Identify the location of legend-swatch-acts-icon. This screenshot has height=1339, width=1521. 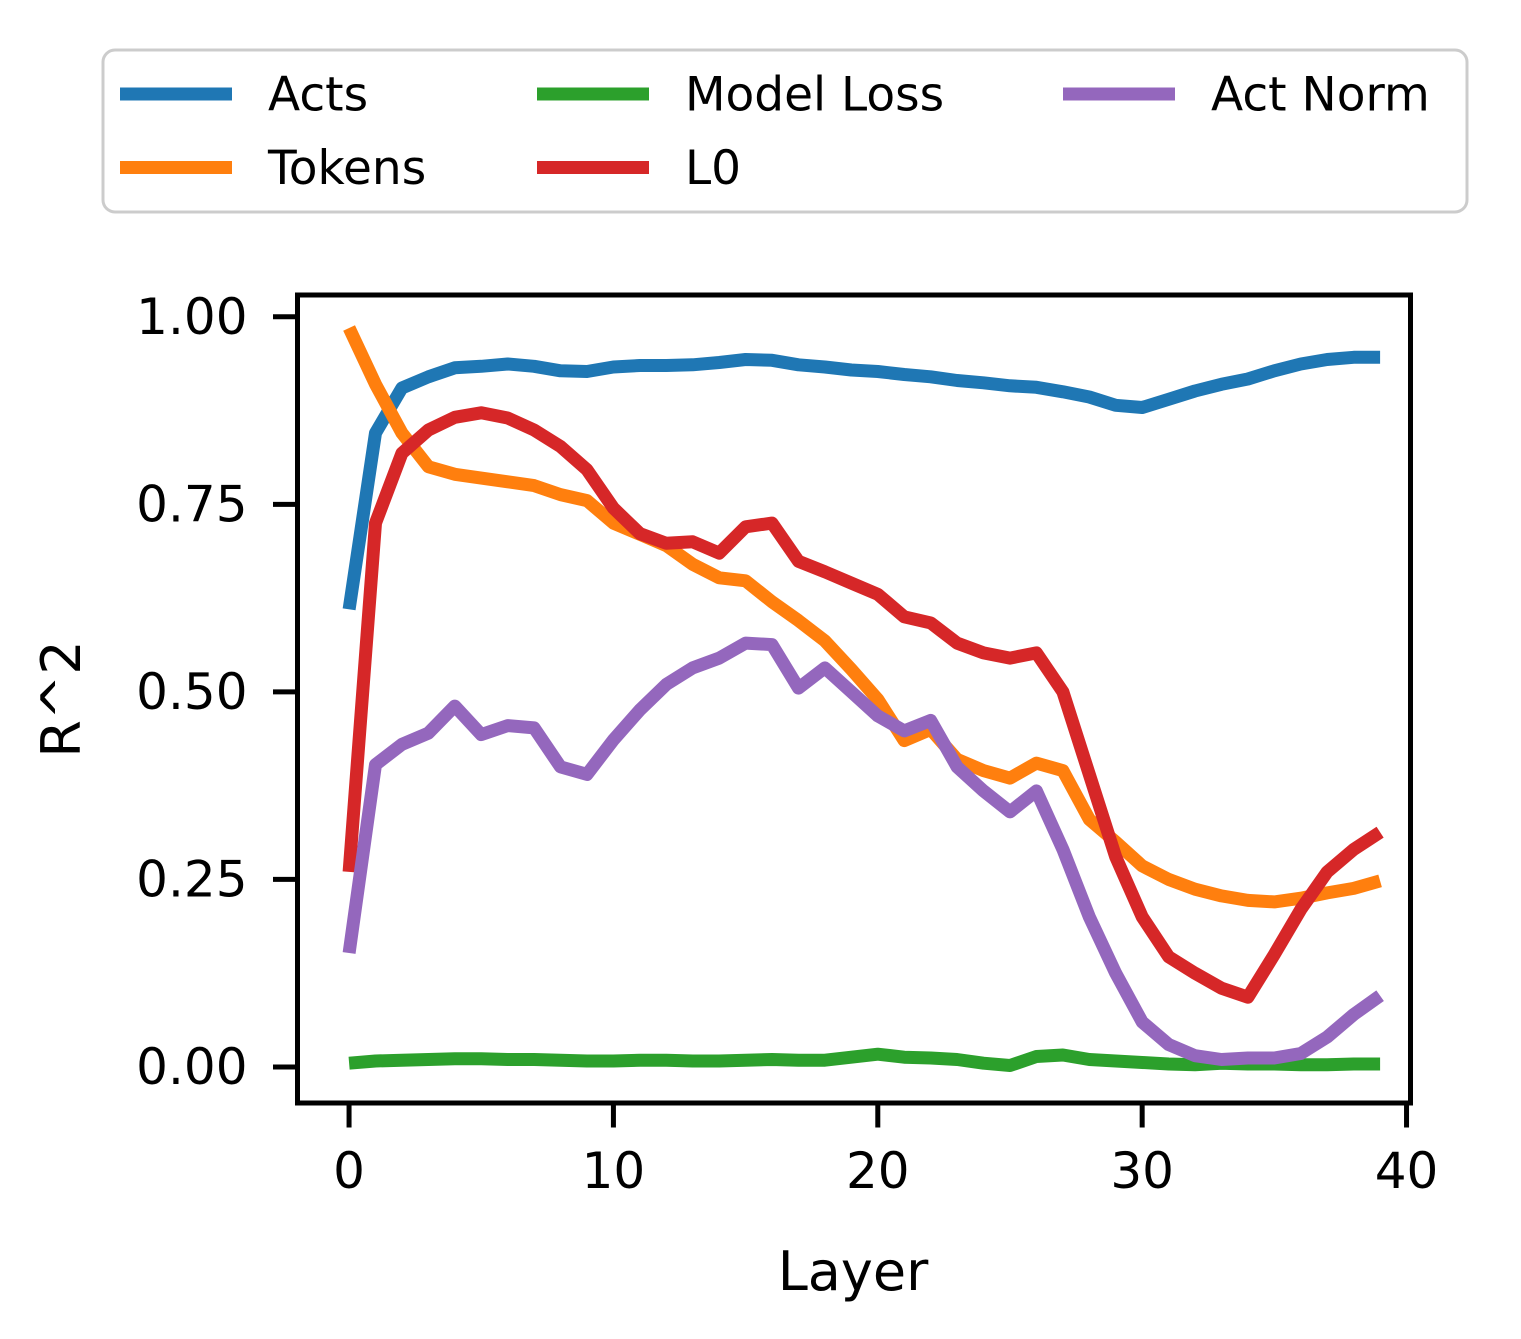
(176, 94).